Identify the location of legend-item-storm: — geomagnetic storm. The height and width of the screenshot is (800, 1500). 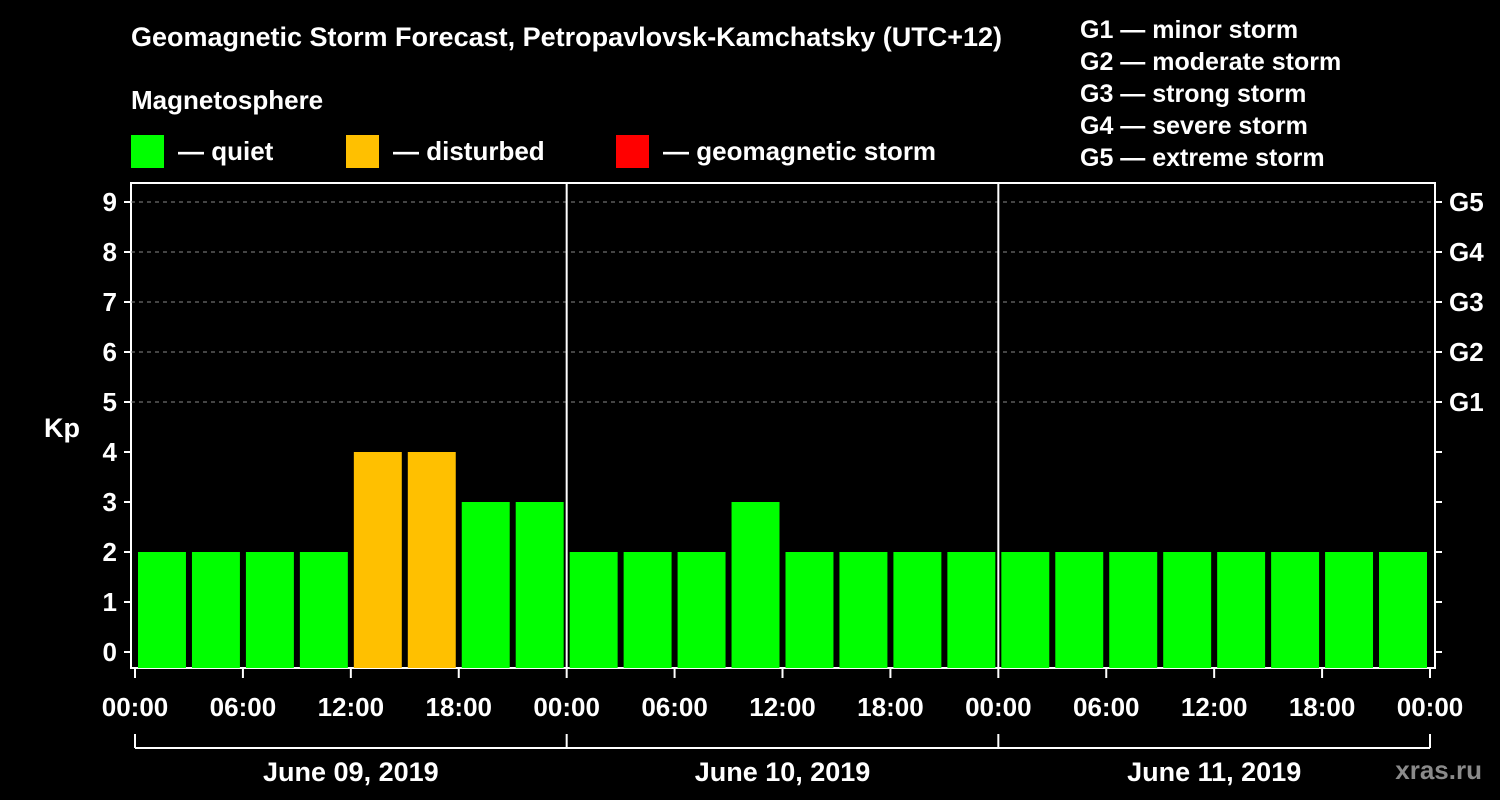
(776, 151).